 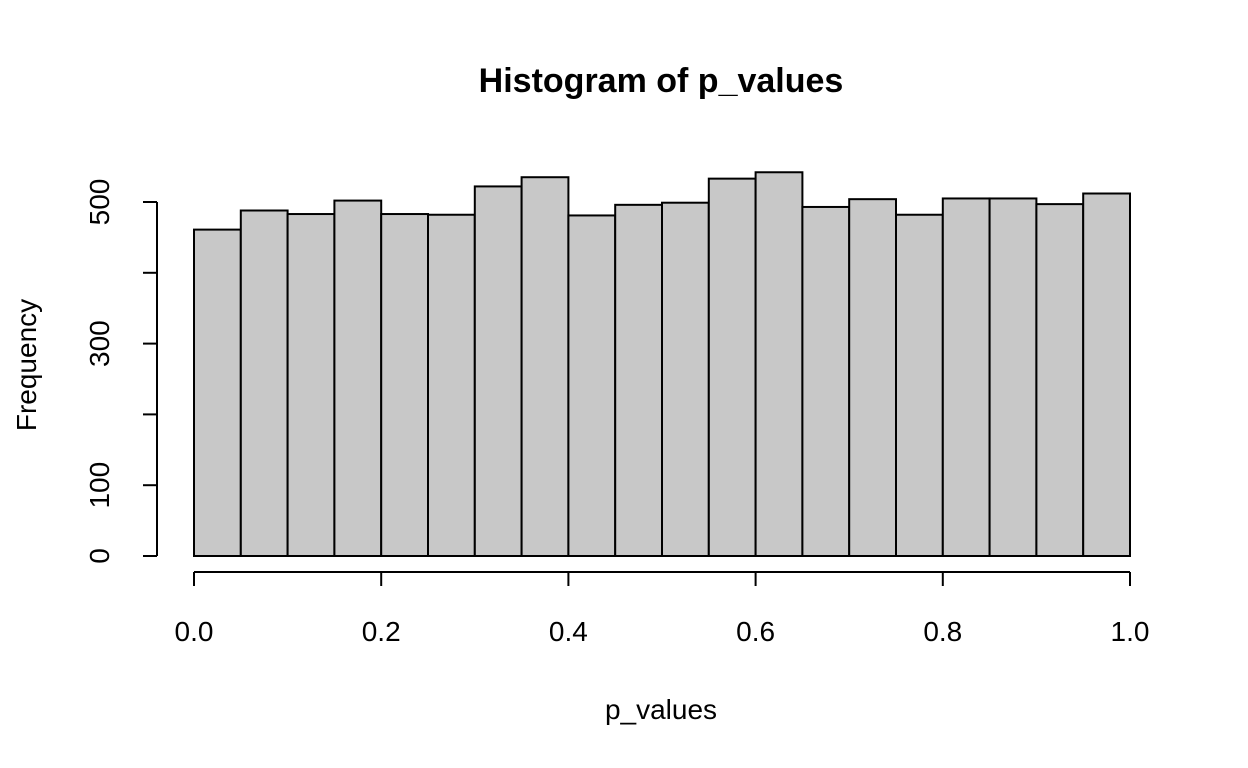 What do you see at coordinates (1130, 631) in the screenshot?
I see `x-tick-label: 1.0` at bounding box center [1130, 631].